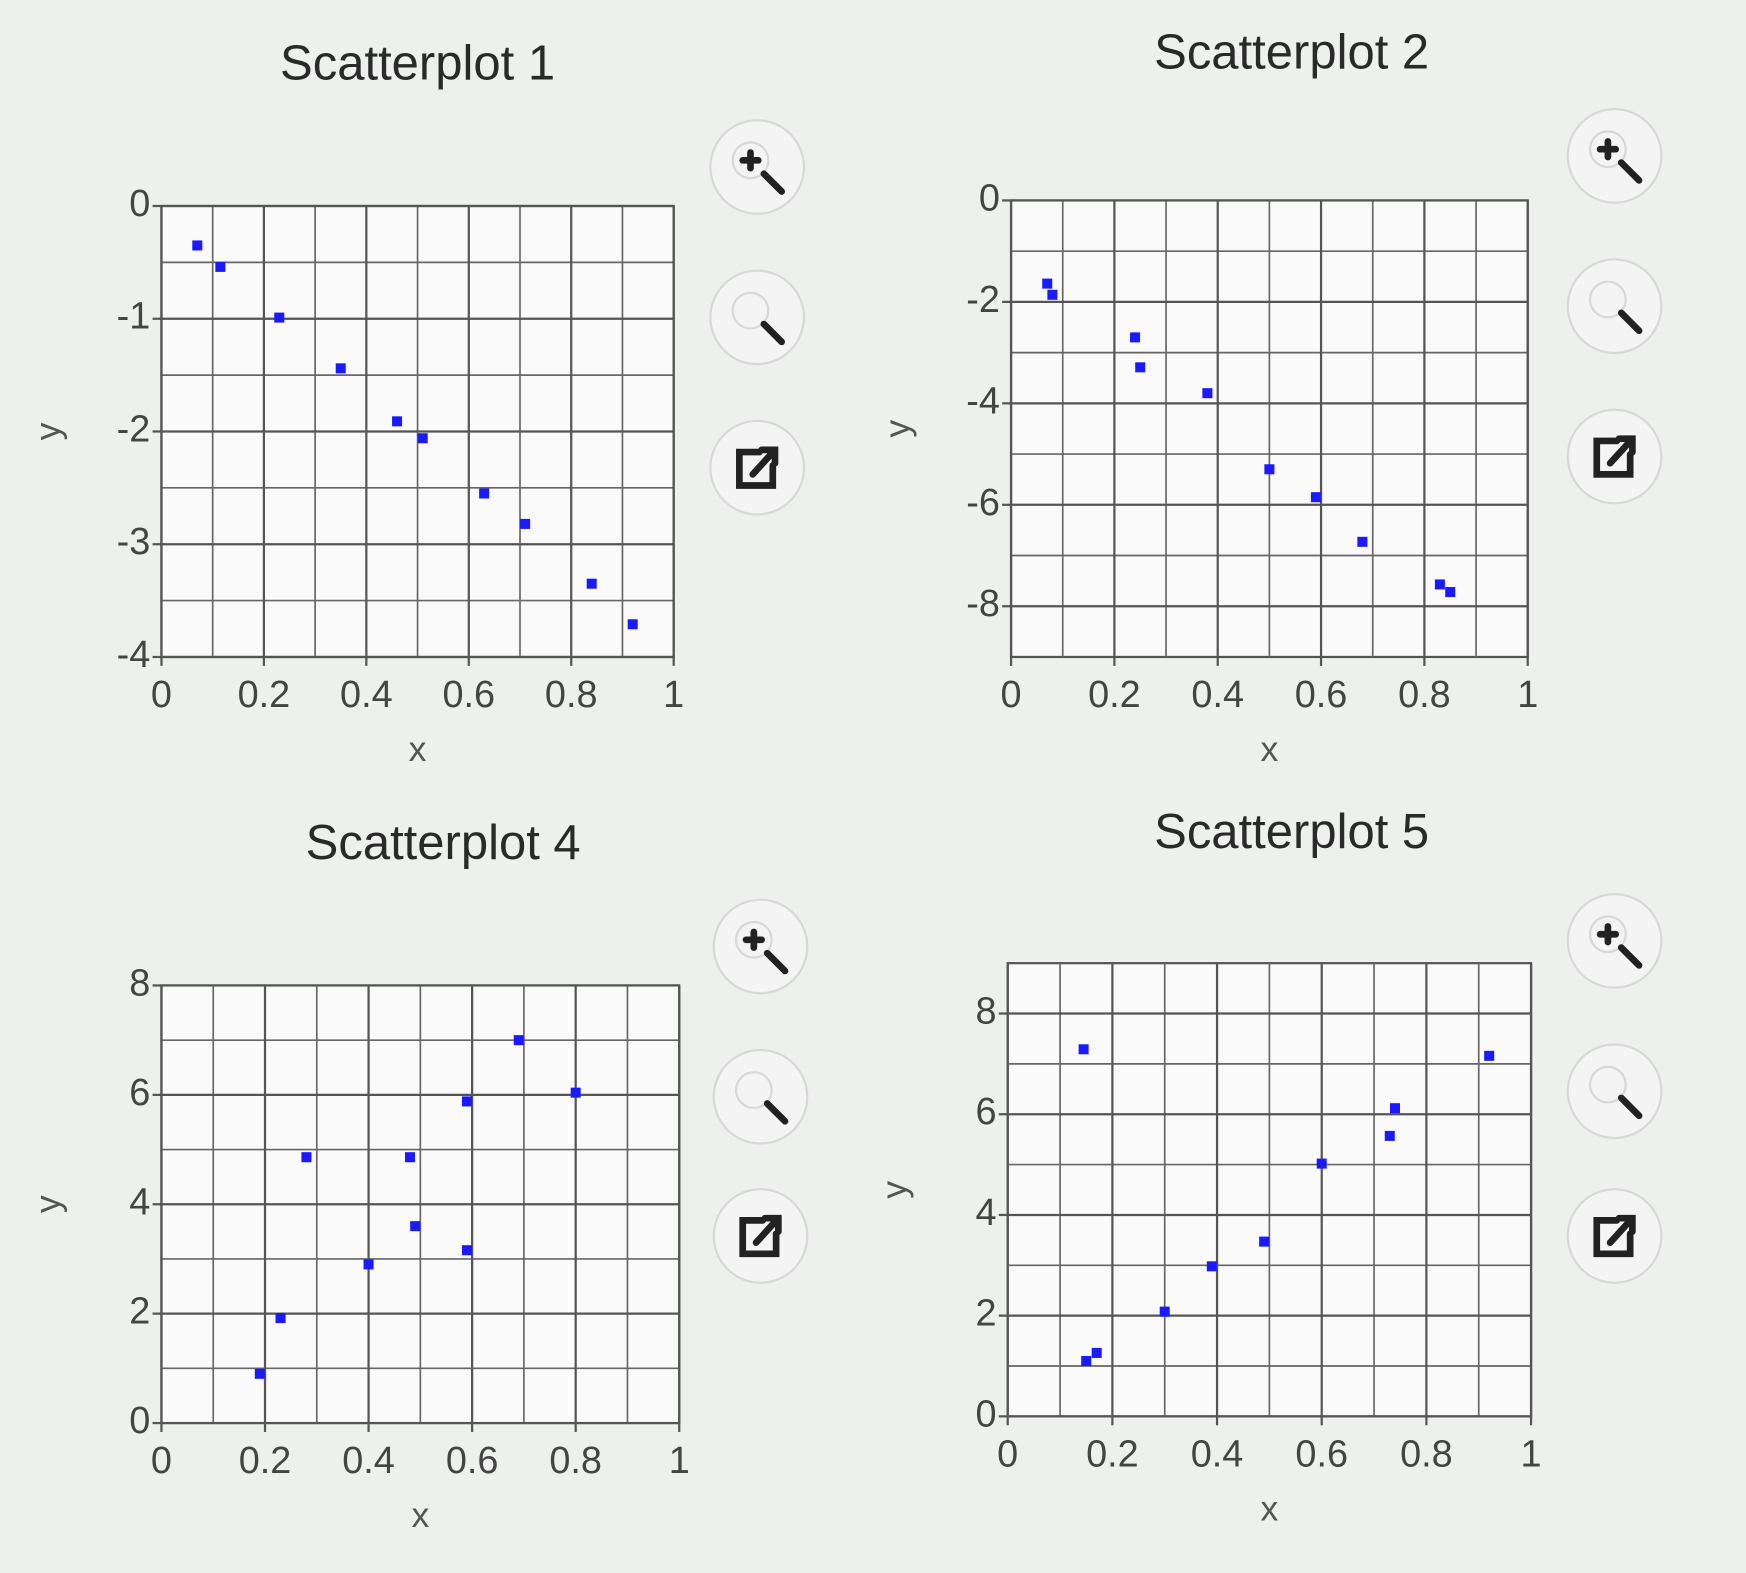 The width and height of the screenshot is (1746, 1573). Describe the element at coordinates (134, 317) in the screenshot. I see `y-tick-label: -1` at that location.